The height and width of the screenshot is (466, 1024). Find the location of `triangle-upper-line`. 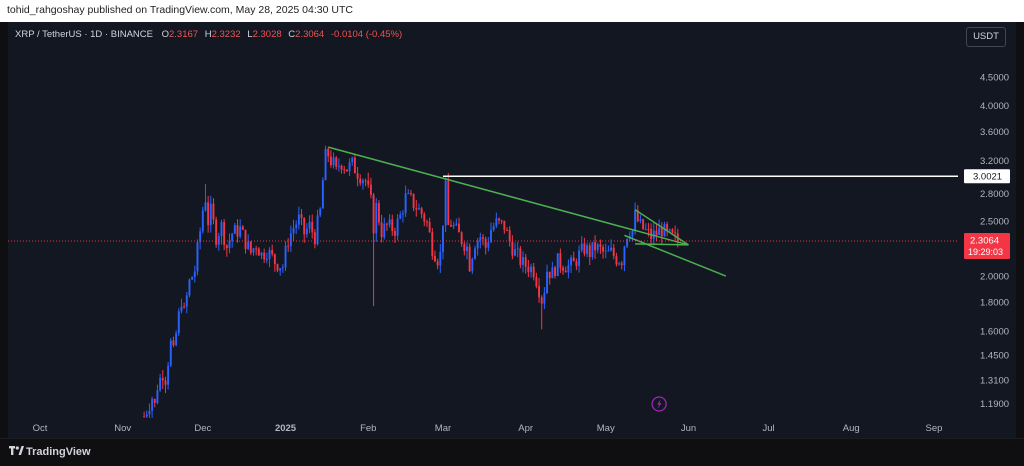

triangle-upper-line is located at coordinates (661, 227).